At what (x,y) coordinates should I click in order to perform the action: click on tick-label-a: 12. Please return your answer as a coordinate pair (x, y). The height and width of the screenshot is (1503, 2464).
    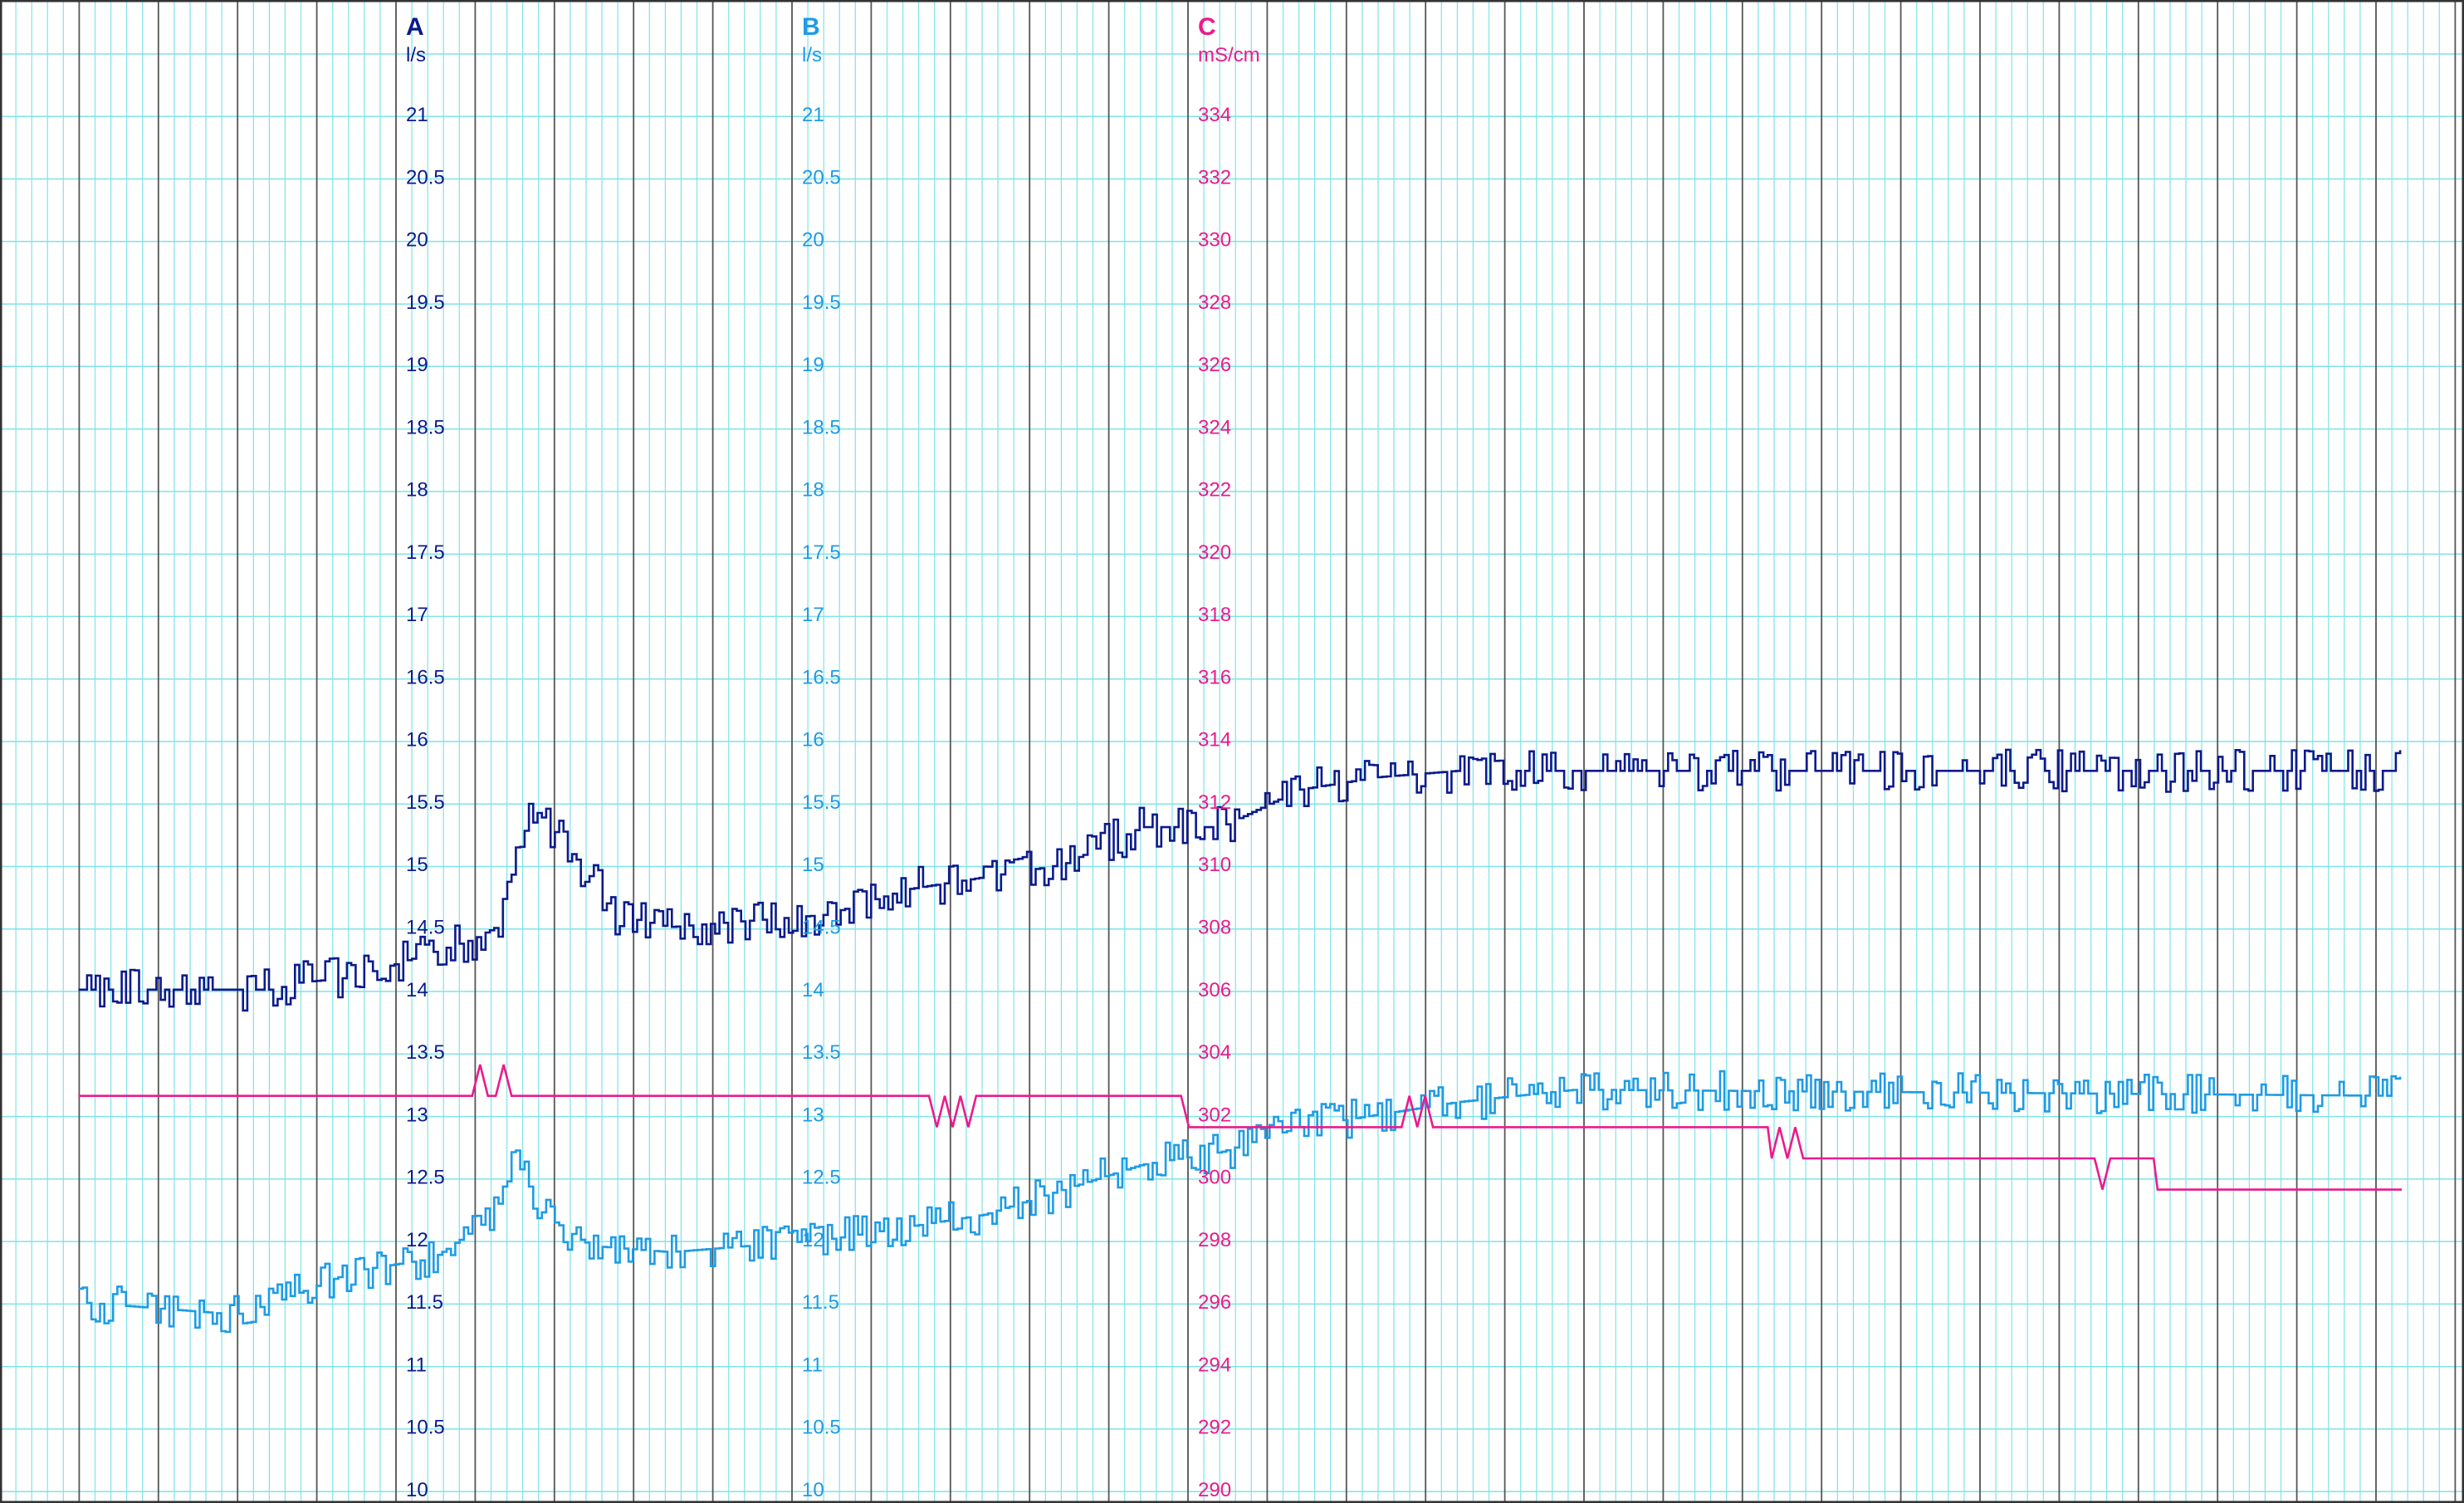
    Looking at the image, I should click on (417, 1240).